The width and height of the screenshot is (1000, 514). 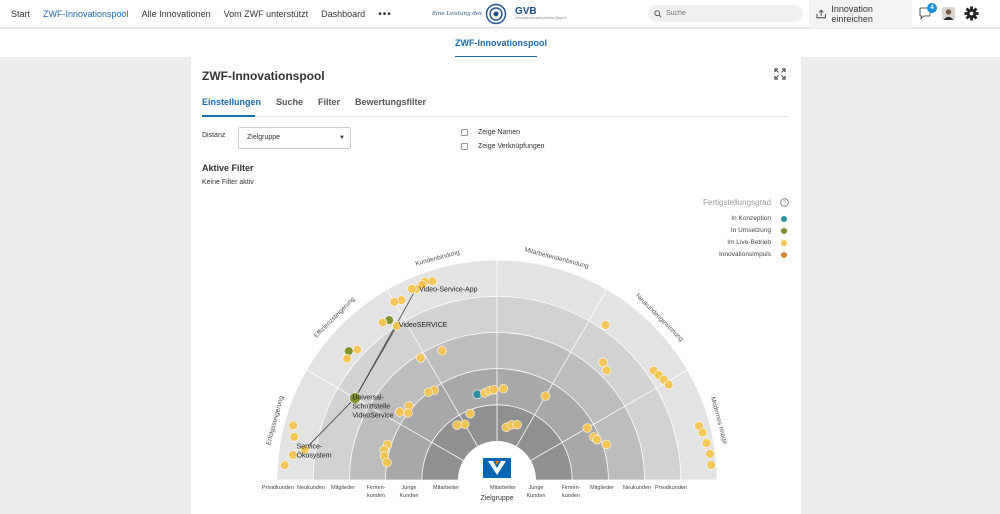 What do you see at coordinates (232, 102) in the screenshot?
I see `tab-einstellungen: Einstellungen` at bounding box center [232, 102].